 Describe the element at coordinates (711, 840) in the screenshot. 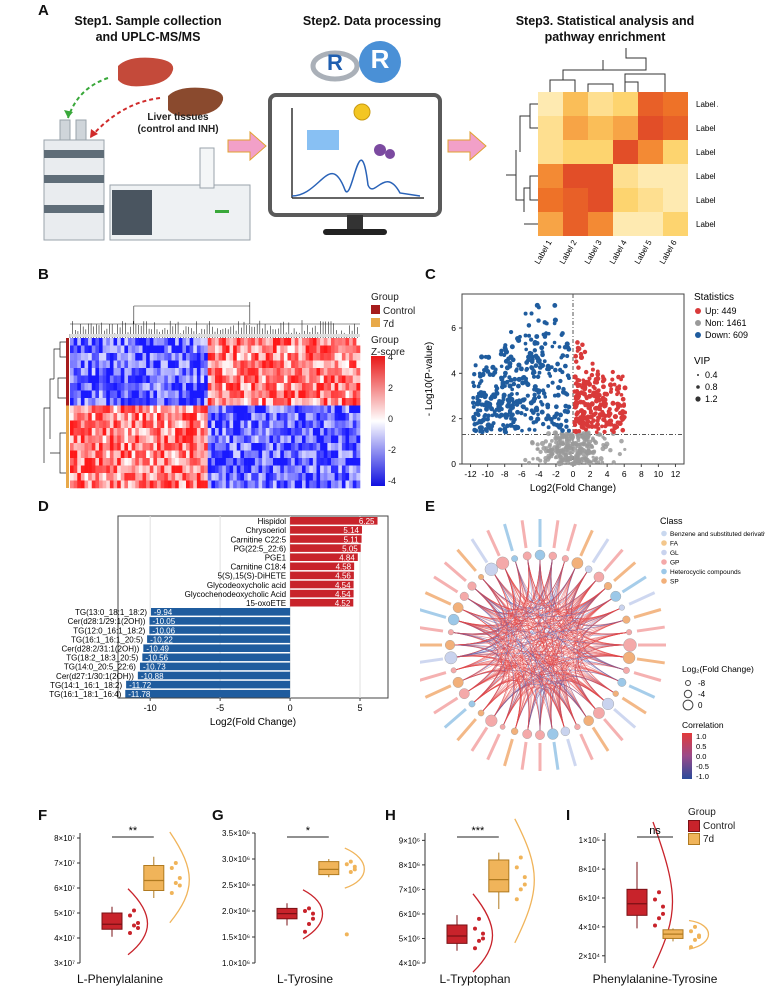

I see `box-legend-7d: 7d` at that location.